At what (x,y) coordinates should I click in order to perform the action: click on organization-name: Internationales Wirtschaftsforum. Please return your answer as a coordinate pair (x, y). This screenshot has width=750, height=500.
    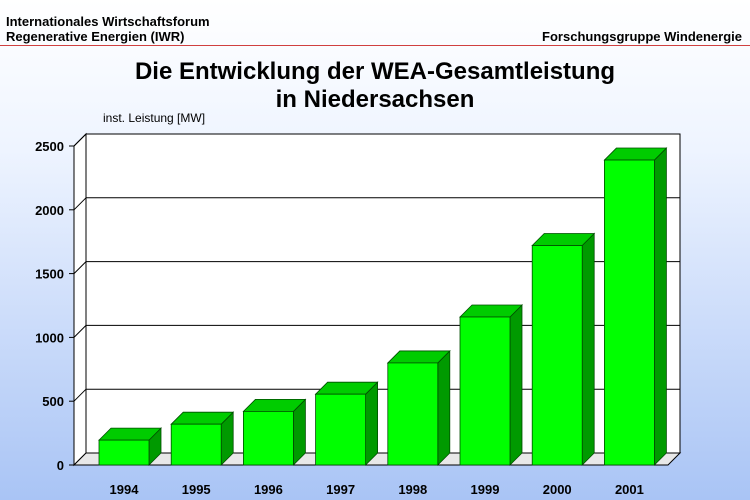
    Looking at the image, I should click on (108, 21).